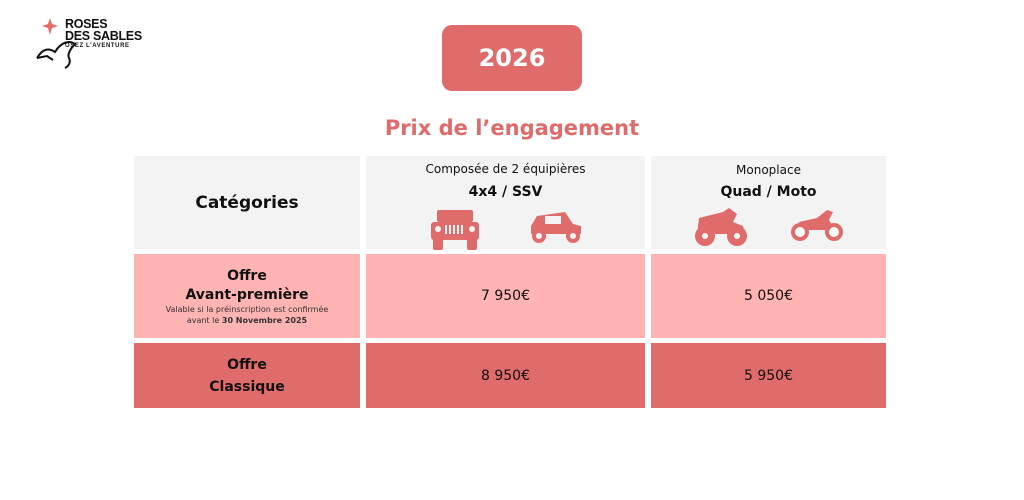 Image resolution: width=1024 pixels, height=500 pixels. I want to click on row-note-date: 30 Novembre 2025, so click(264, 320).